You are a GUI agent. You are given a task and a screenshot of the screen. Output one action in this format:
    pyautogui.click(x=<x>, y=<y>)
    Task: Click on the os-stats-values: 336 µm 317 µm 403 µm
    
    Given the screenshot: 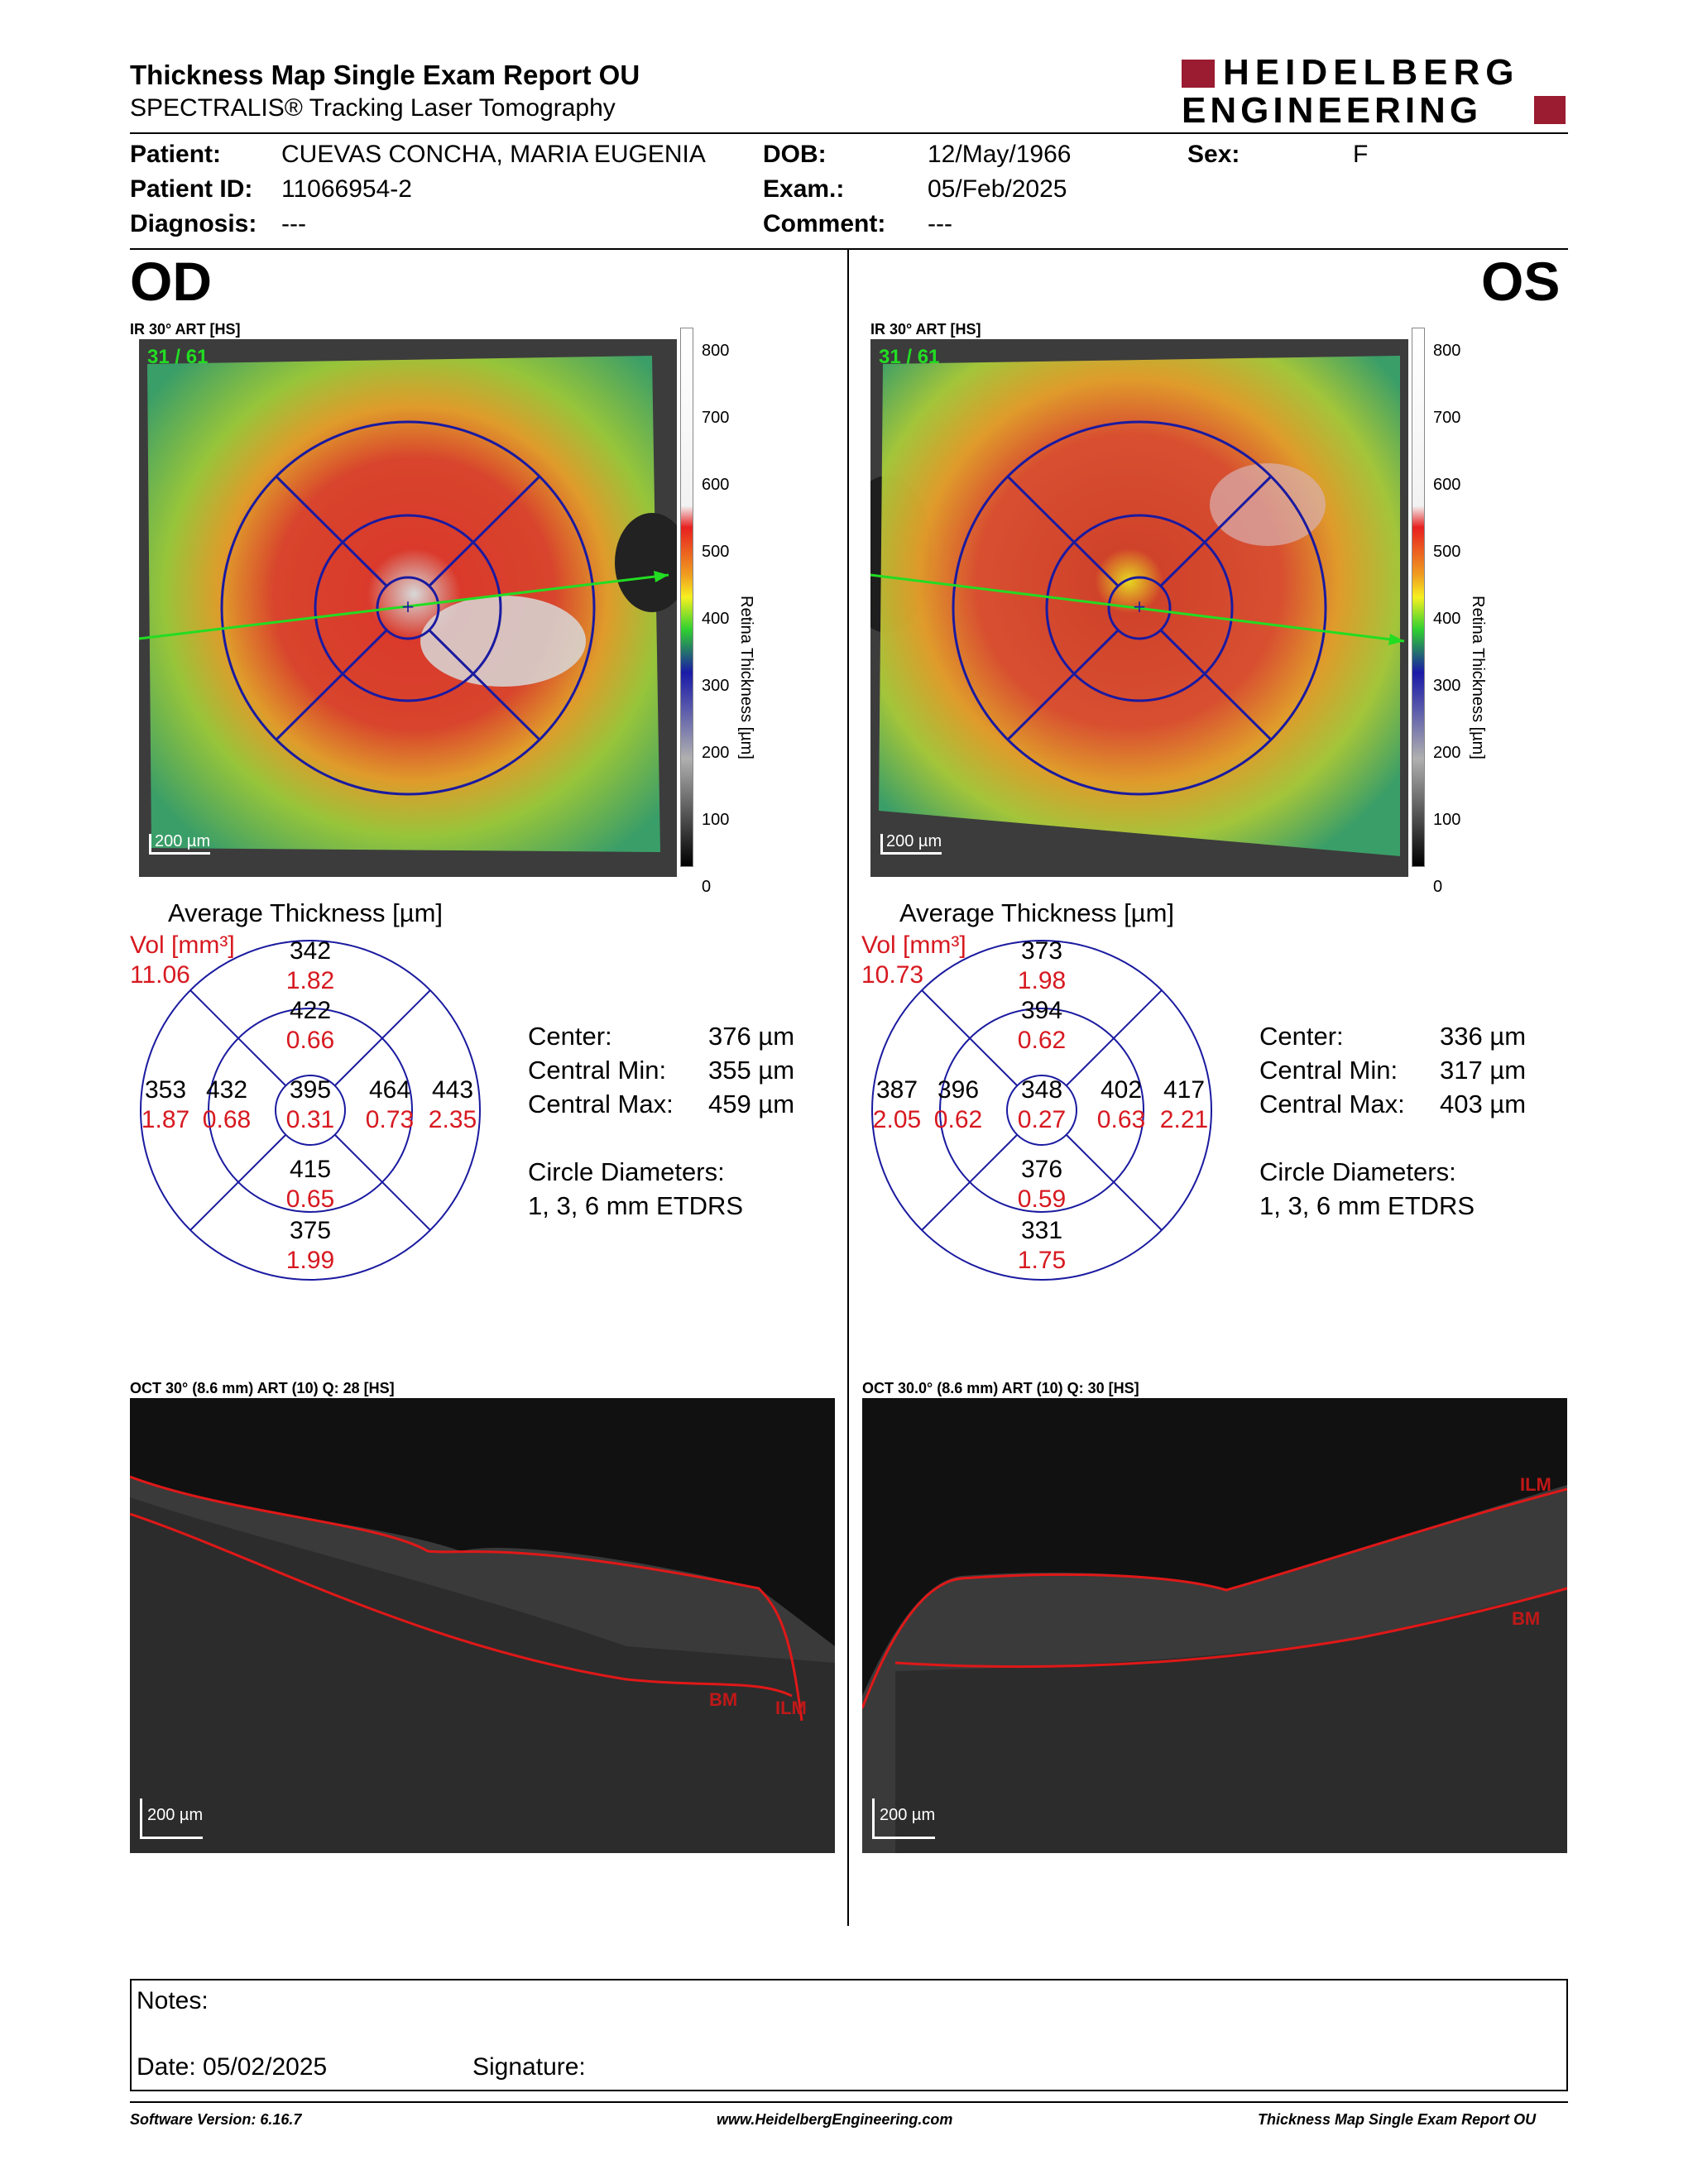 What is the action you would take?
    pyautogui.click(x=1483, y=1070)
    